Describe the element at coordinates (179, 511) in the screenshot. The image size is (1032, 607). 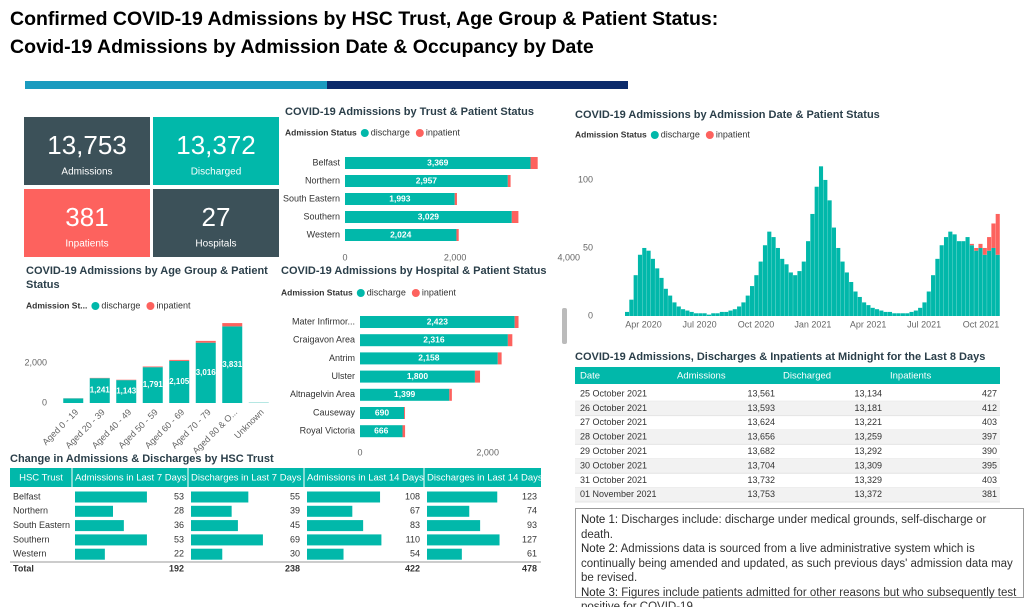
I see `cell-value: 28` at that location.